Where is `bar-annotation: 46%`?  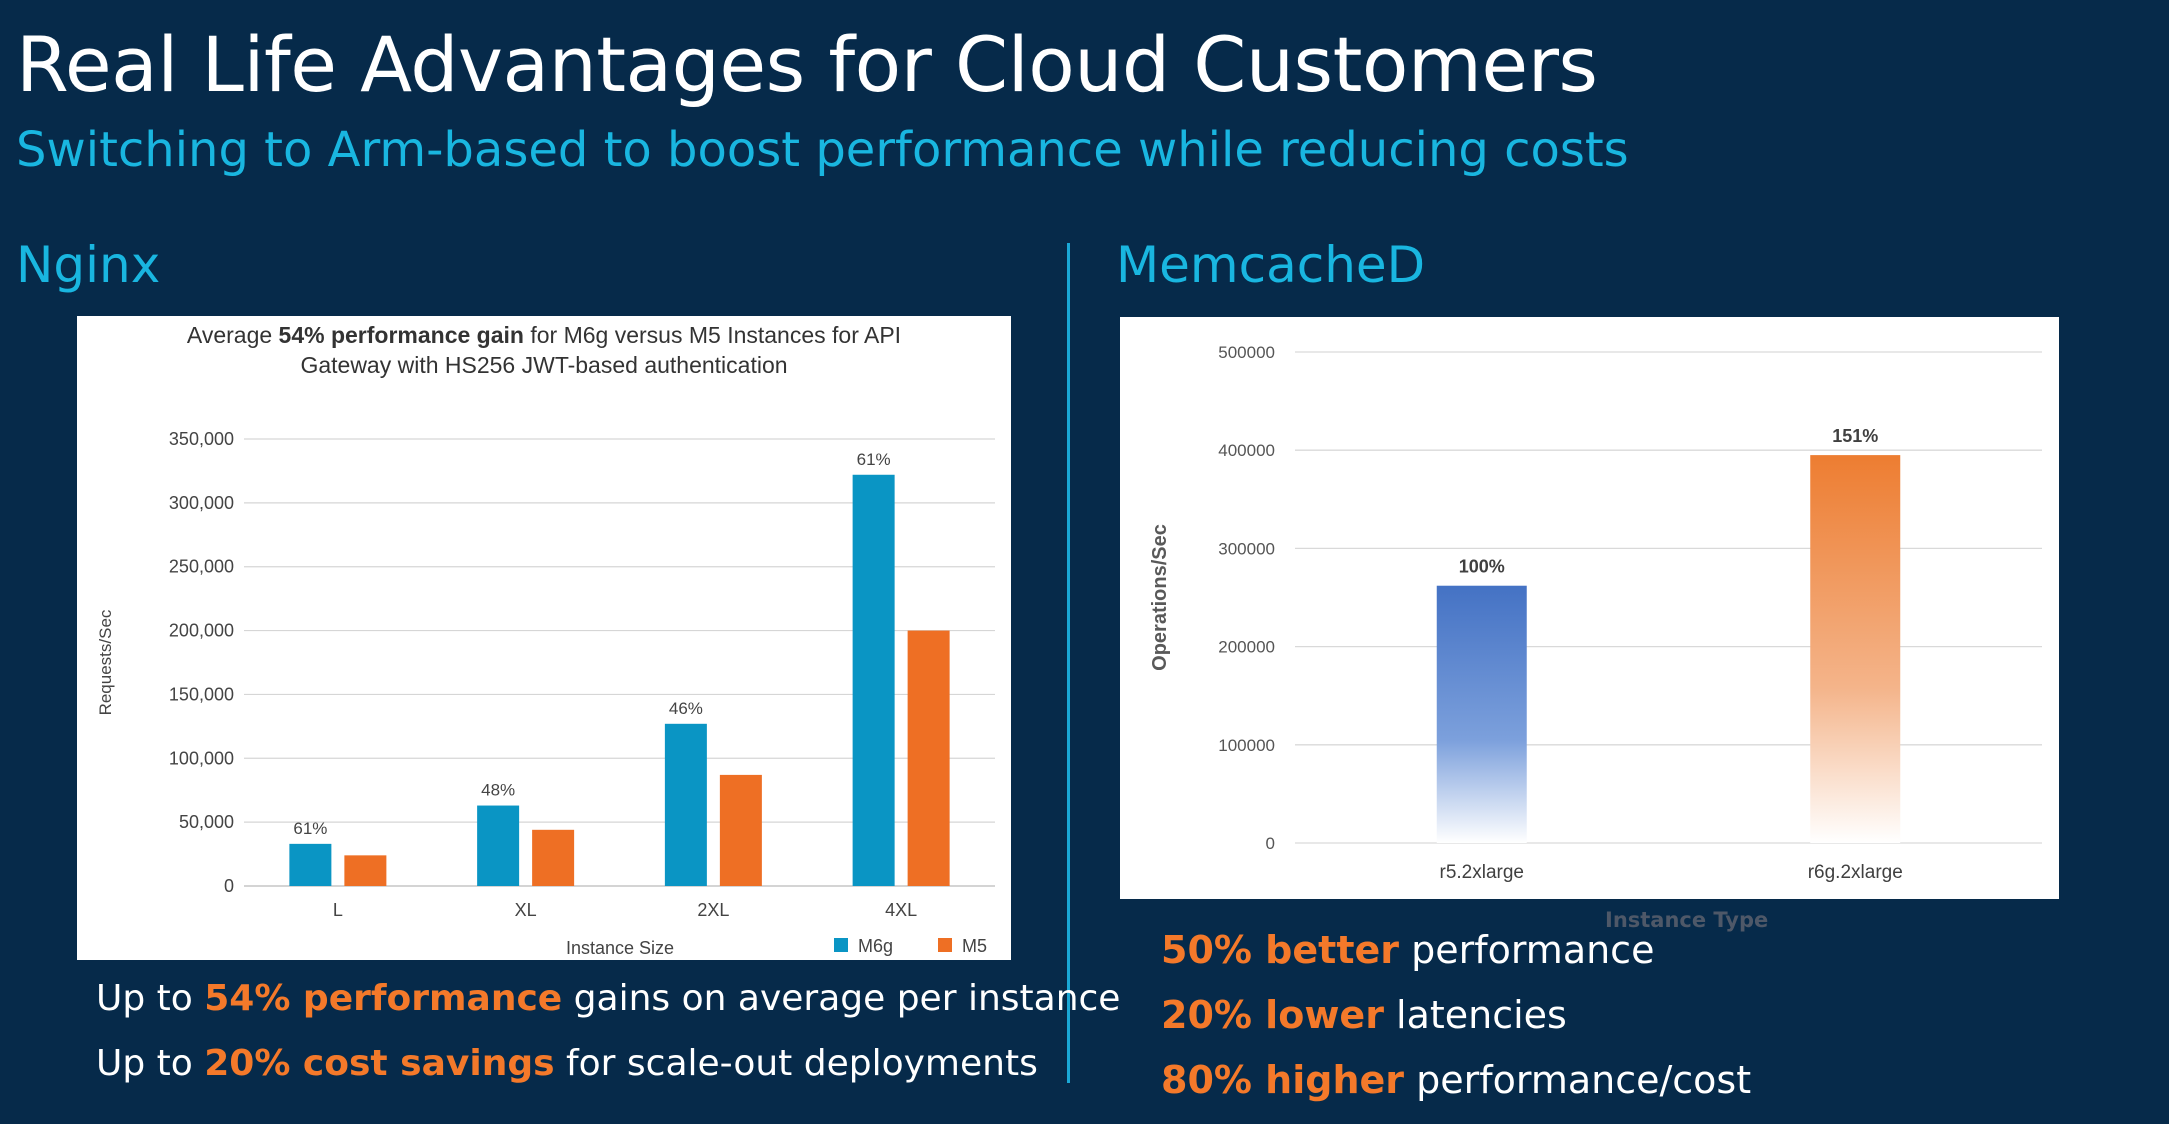 bar-annotation: 46% is located at coordinates (686, 708).